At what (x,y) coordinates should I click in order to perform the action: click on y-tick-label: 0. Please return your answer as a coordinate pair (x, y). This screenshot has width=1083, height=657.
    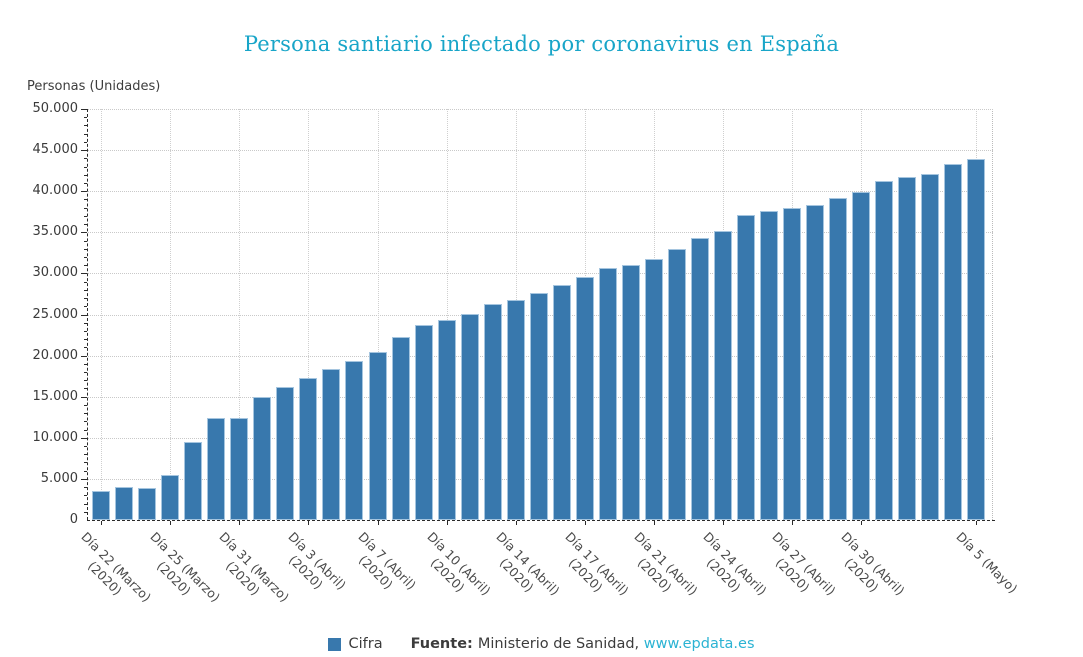
    Looking at the image, I should click on (73, 519).